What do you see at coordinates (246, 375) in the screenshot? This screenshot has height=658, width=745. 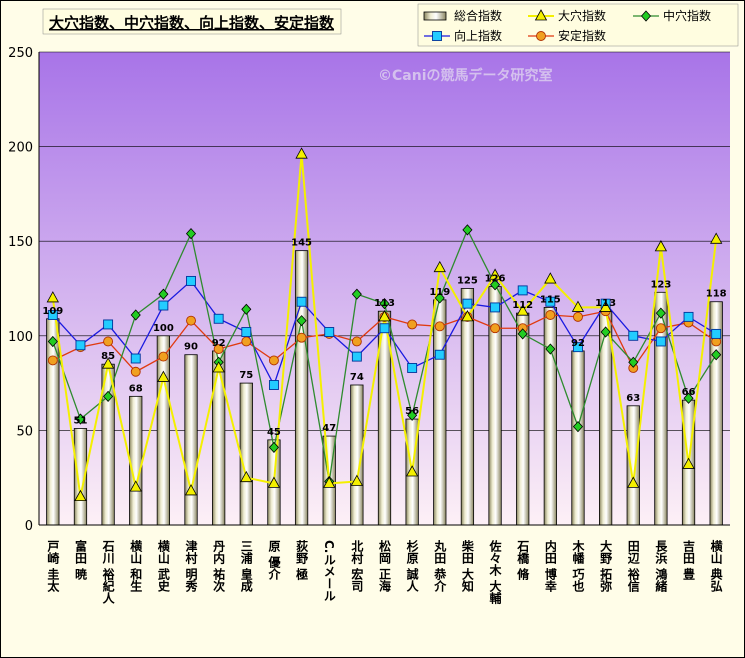 I see `data-label: 75` at bounding box center [246, 375].